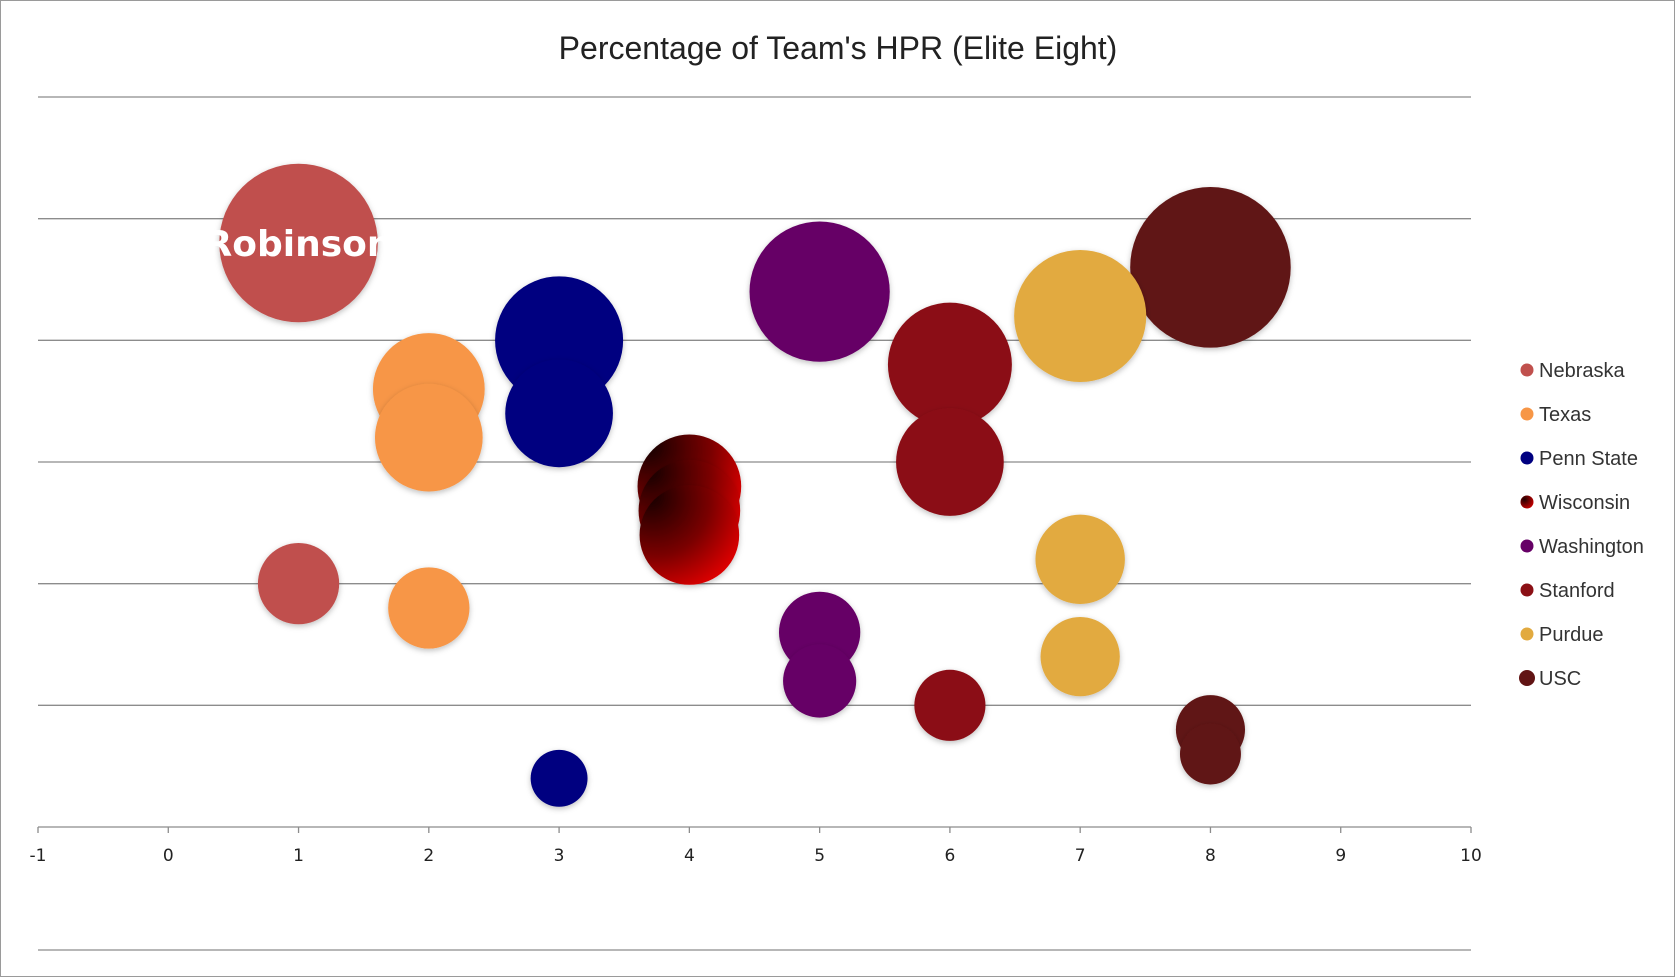  I want to click on x-tick-label: 7, so click(1080, 856).